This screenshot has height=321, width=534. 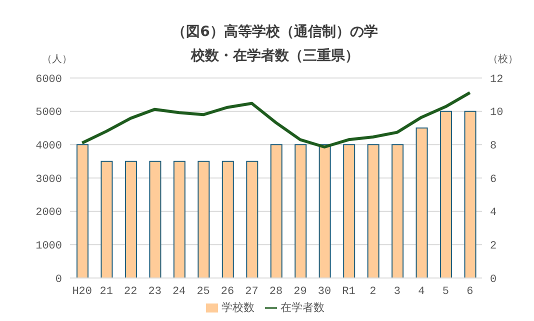 I want to click on x-tick-label: 24, so click(x=179, y=292).